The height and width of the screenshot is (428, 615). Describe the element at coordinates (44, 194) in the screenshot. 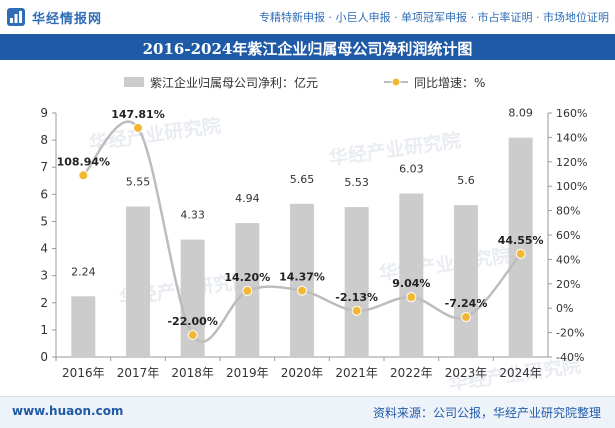

I see `y-left-tick-label: 6` at that location.